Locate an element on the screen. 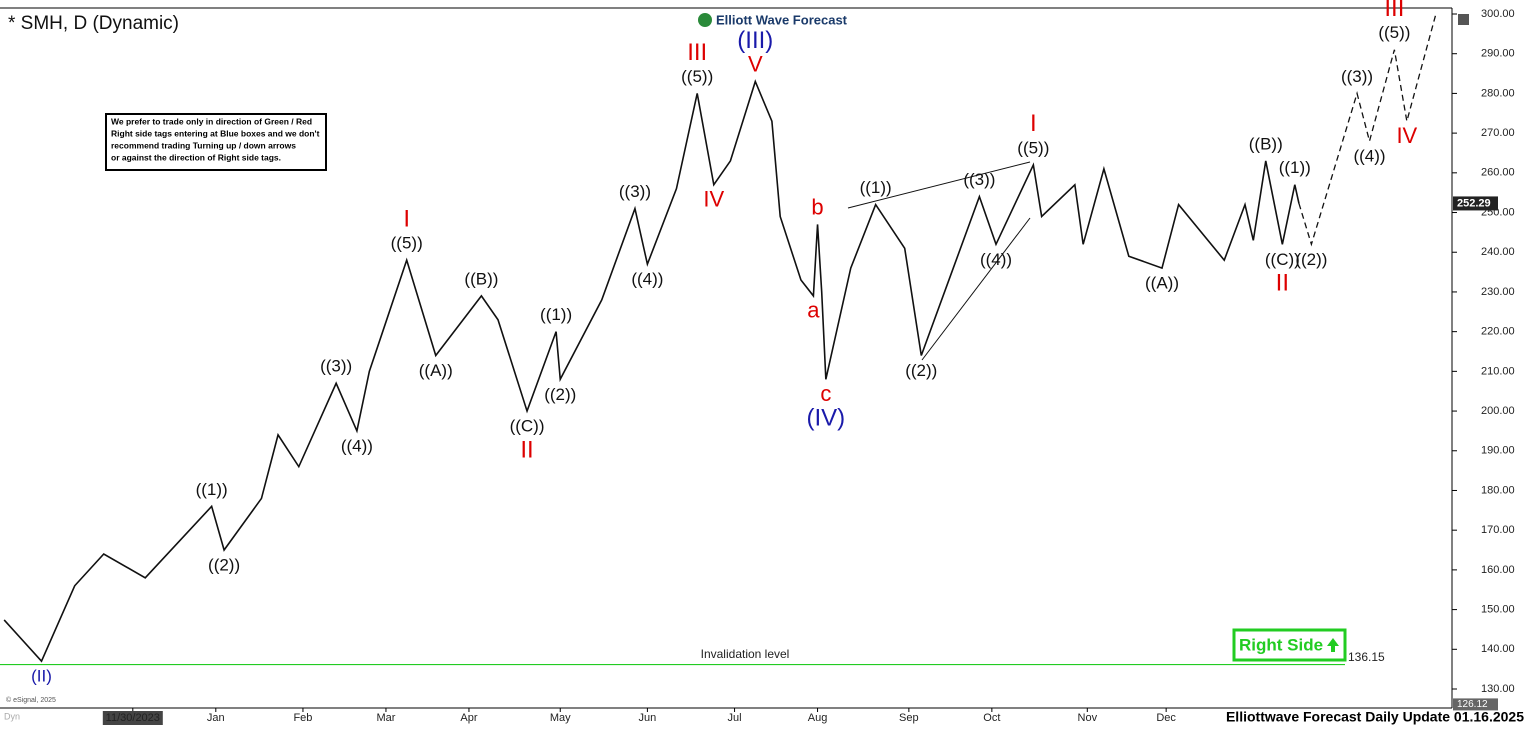 The width and height of the screenshot is (1536, 735). x-tick-box is located at coordinates (132, 718).